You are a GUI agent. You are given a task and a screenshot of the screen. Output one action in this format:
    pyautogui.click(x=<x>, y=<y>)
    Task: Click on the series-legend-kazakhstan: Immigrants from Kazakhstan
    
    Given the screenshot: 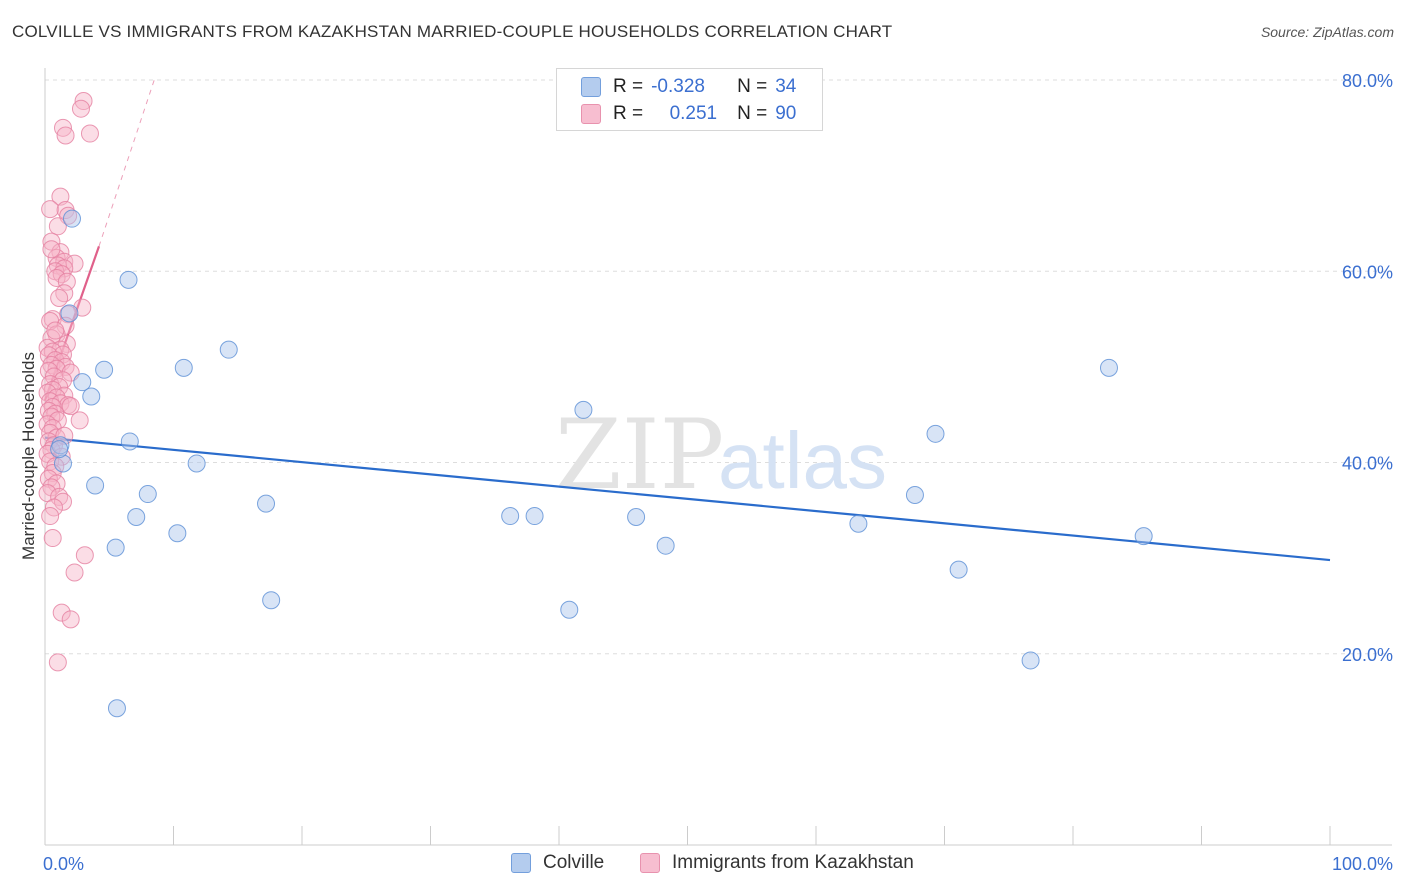 What is the action you would take?
    pyautogui.click(x=777, y=863)
    